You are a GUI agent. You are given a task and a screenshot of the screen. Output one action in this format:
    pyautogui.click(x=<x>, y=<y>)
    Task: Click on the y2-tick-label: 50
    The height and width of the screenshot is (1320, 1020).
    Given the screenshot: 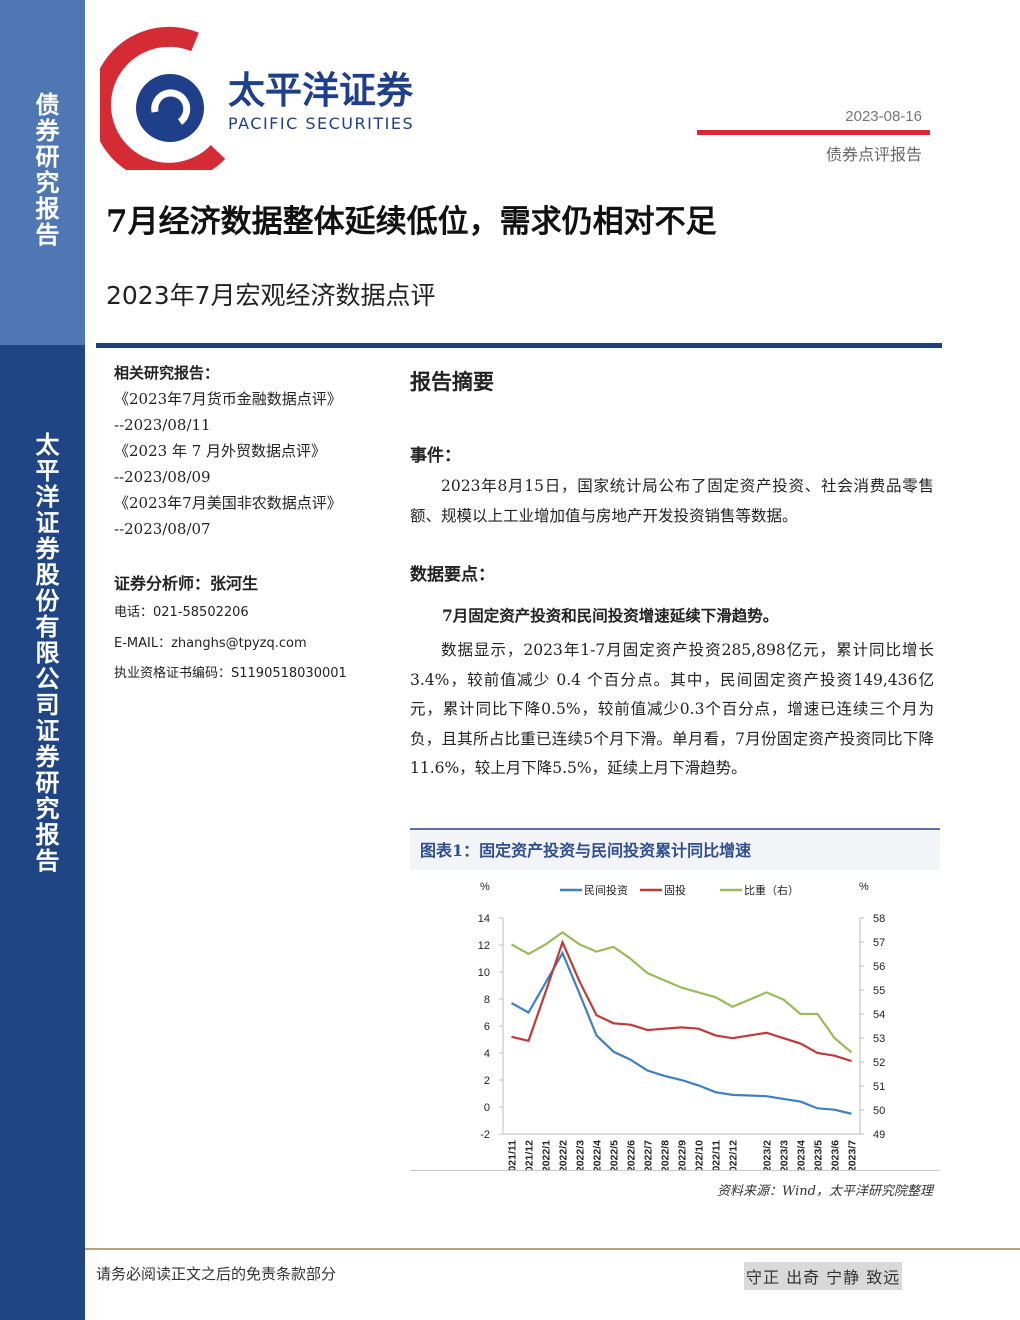 What is the action you would take?
    pyautogui.click(x=879, y=1111)
    